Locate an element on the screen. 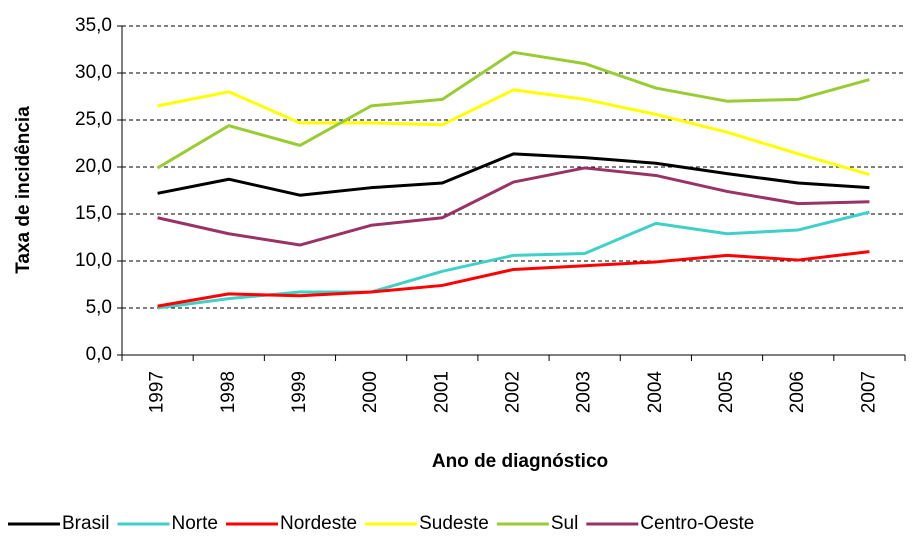  x-axis-title: Ano de diagnóstico is located at coordinates (520, 461).